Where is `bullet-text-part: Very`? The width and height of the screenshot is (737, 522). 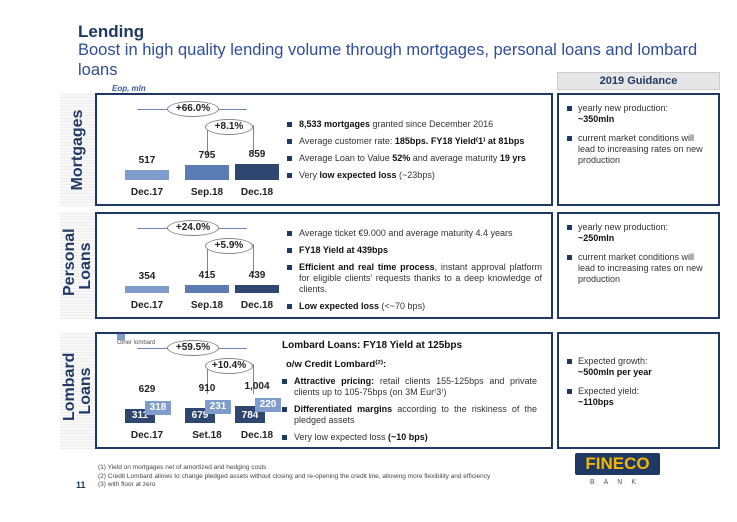 bullet-text-part: Very is located at coordinates (309, 175).